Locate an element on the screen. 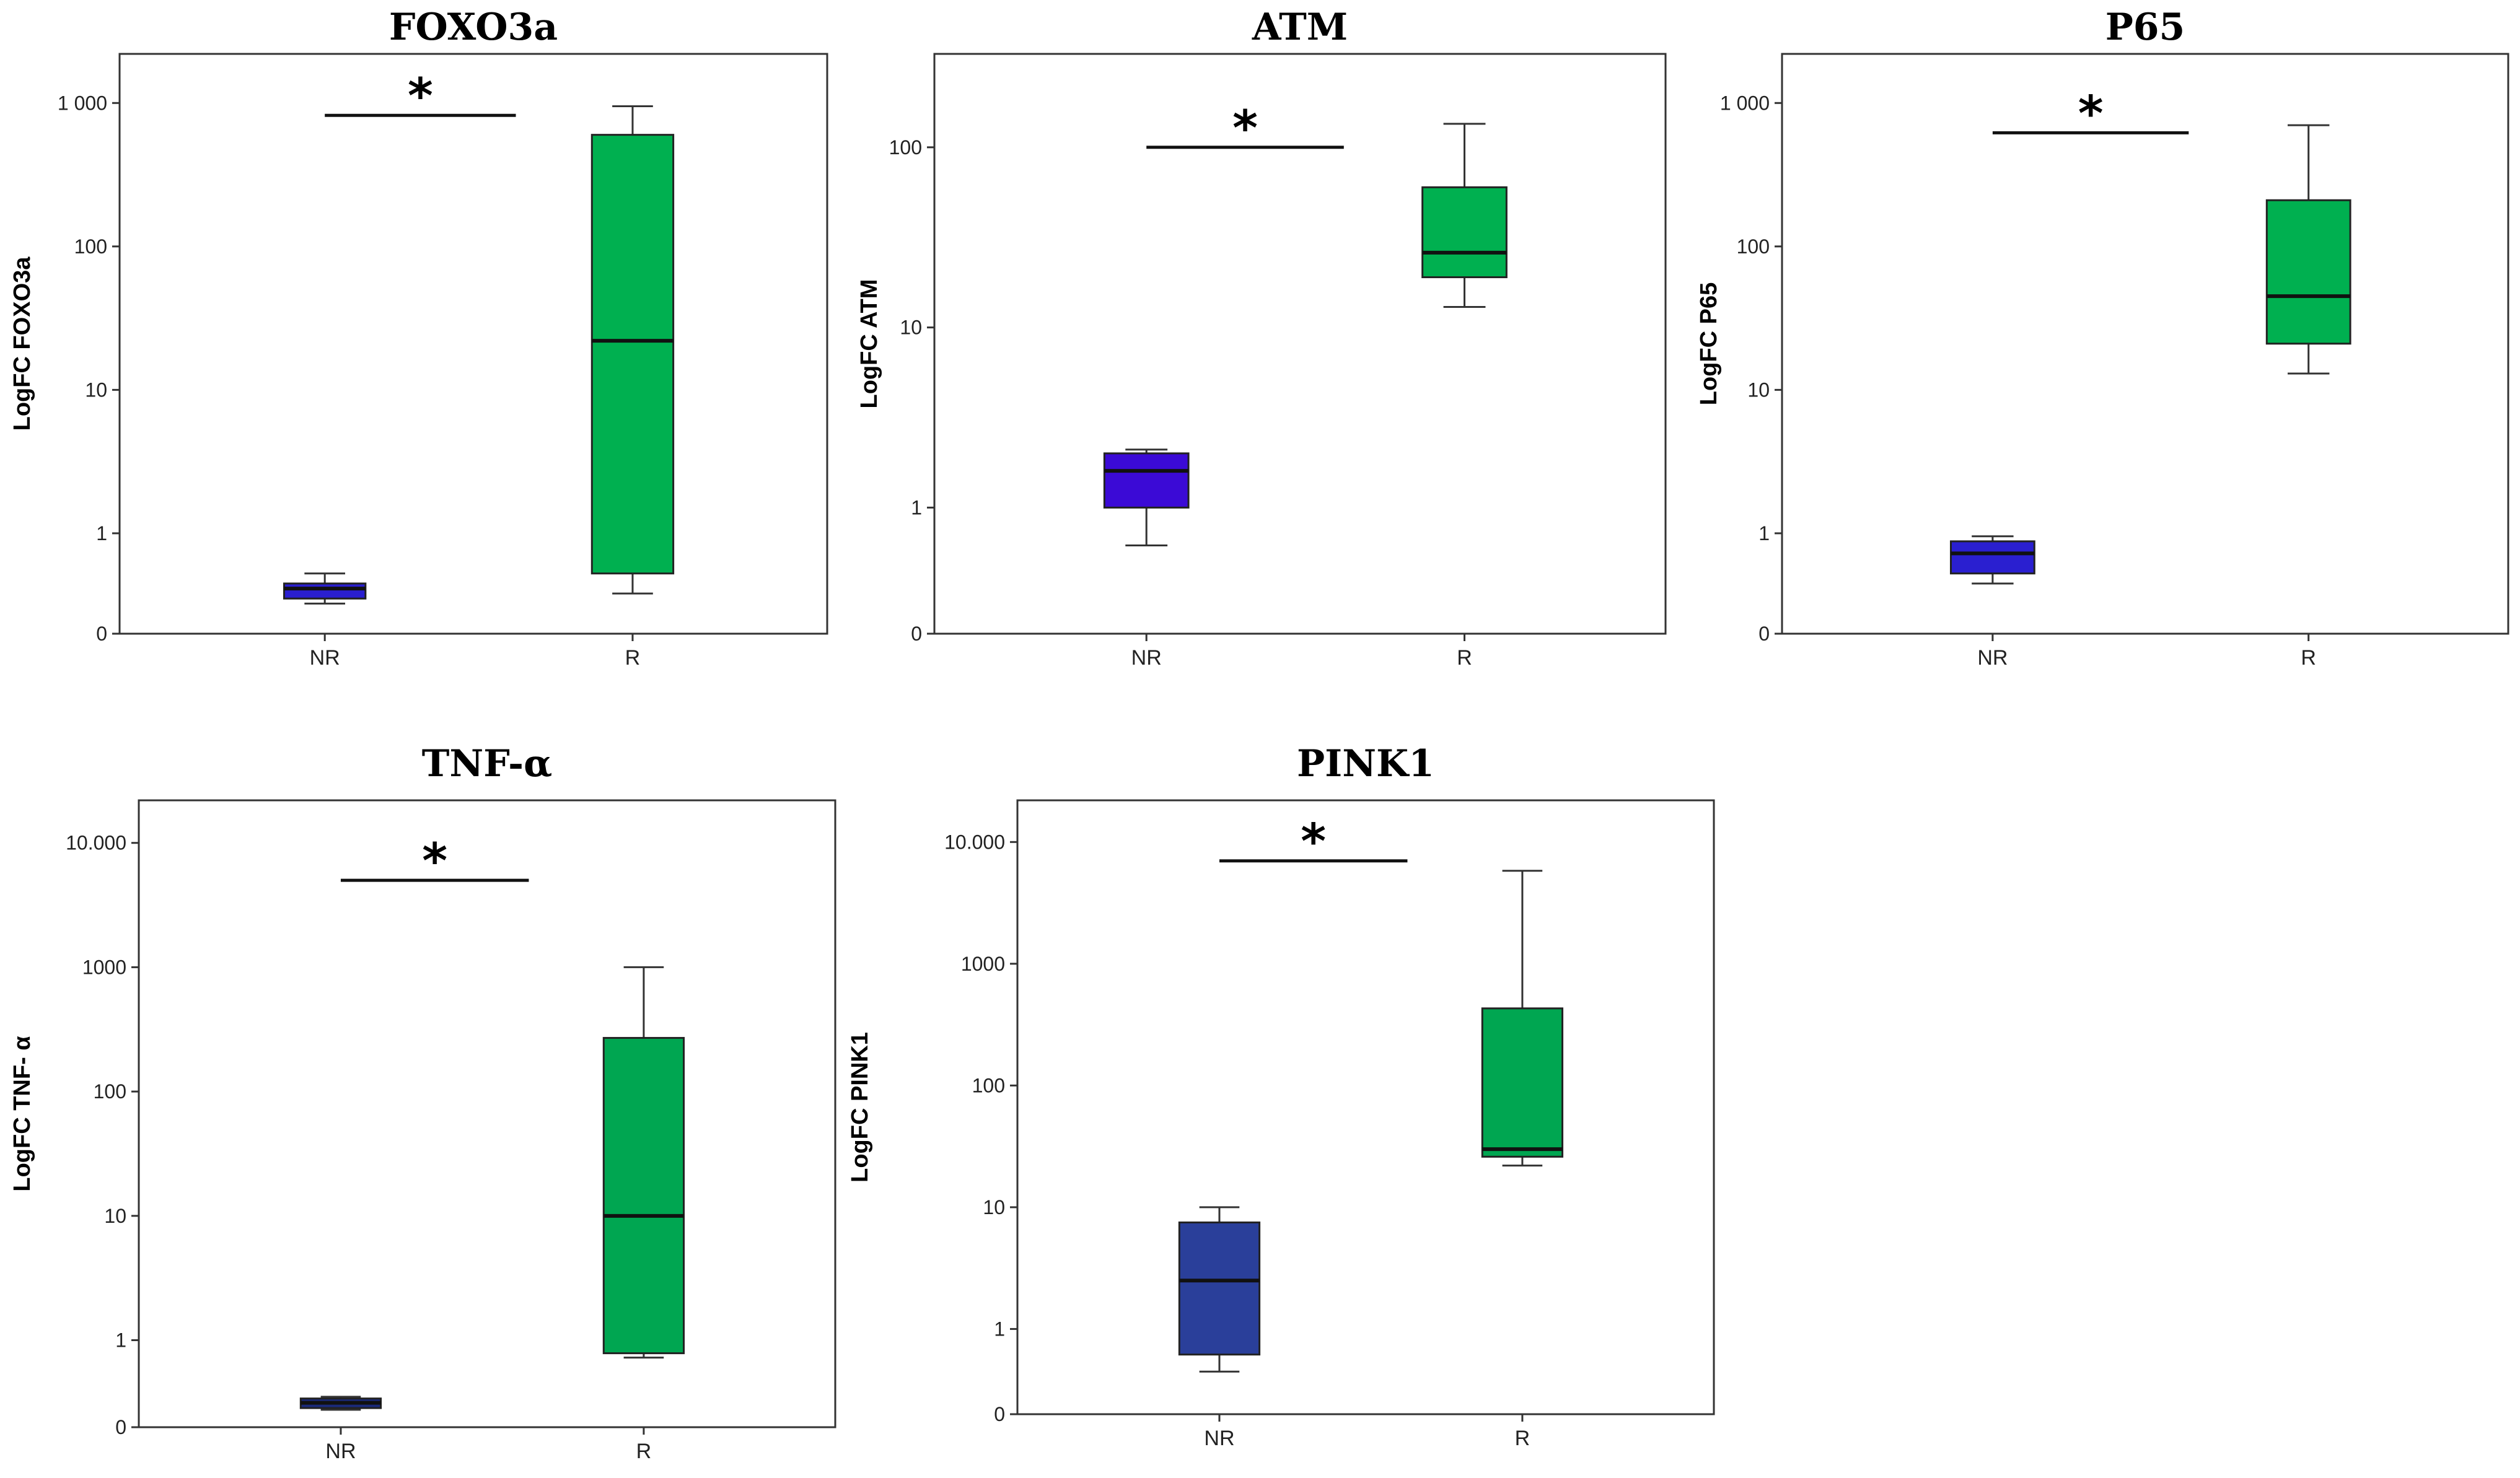 The height and width of the screenshot is (1478, 2520). y-axis-label: LogFC FOXO3a is located at coordinates (22, 343).